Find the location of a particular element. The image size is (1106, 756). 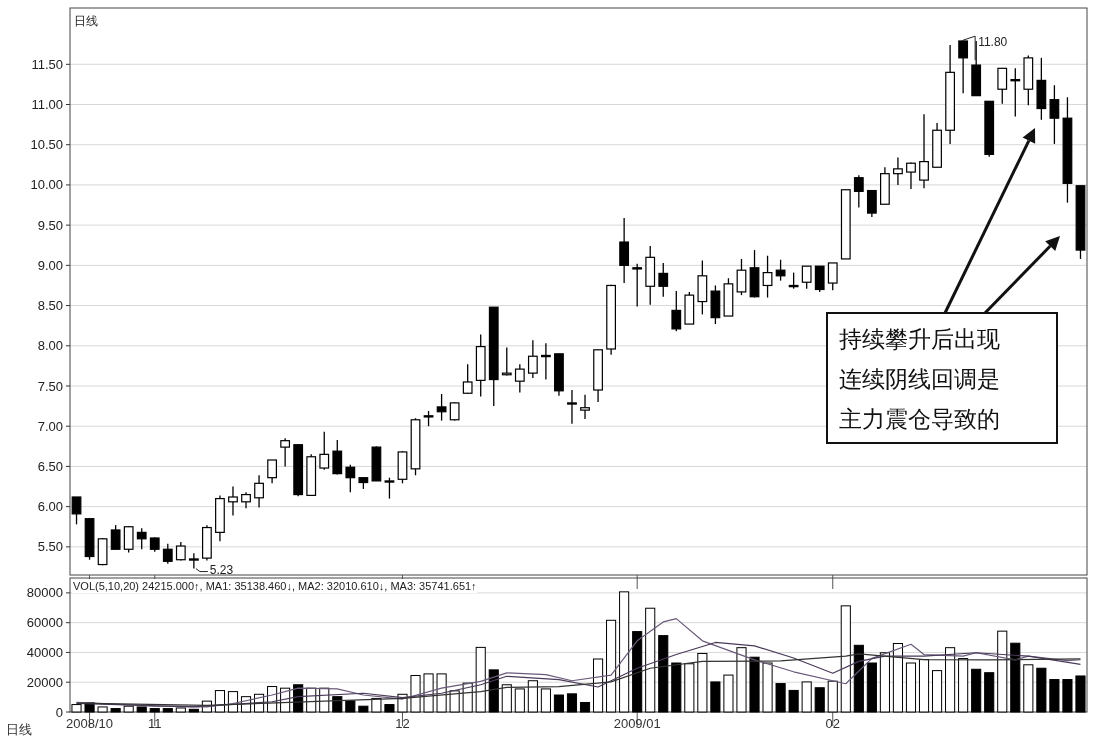

x-tick-label: 11 is located at coordinates (155, 723).